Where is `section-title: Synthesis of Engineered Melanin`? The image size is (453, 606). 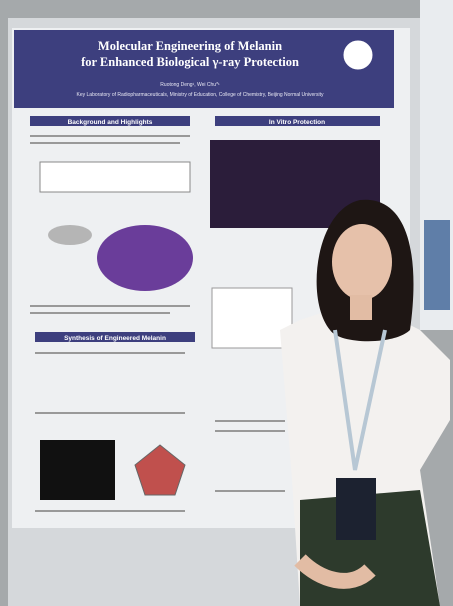 section-title: Synthesis of Engineered Melanin is located at coordinates (115, 338).